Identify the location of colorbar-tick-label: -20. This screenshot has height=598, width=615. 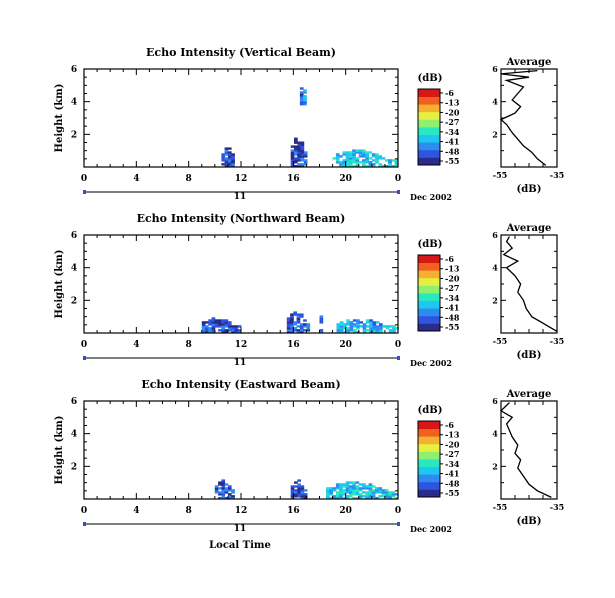
(452, 444).